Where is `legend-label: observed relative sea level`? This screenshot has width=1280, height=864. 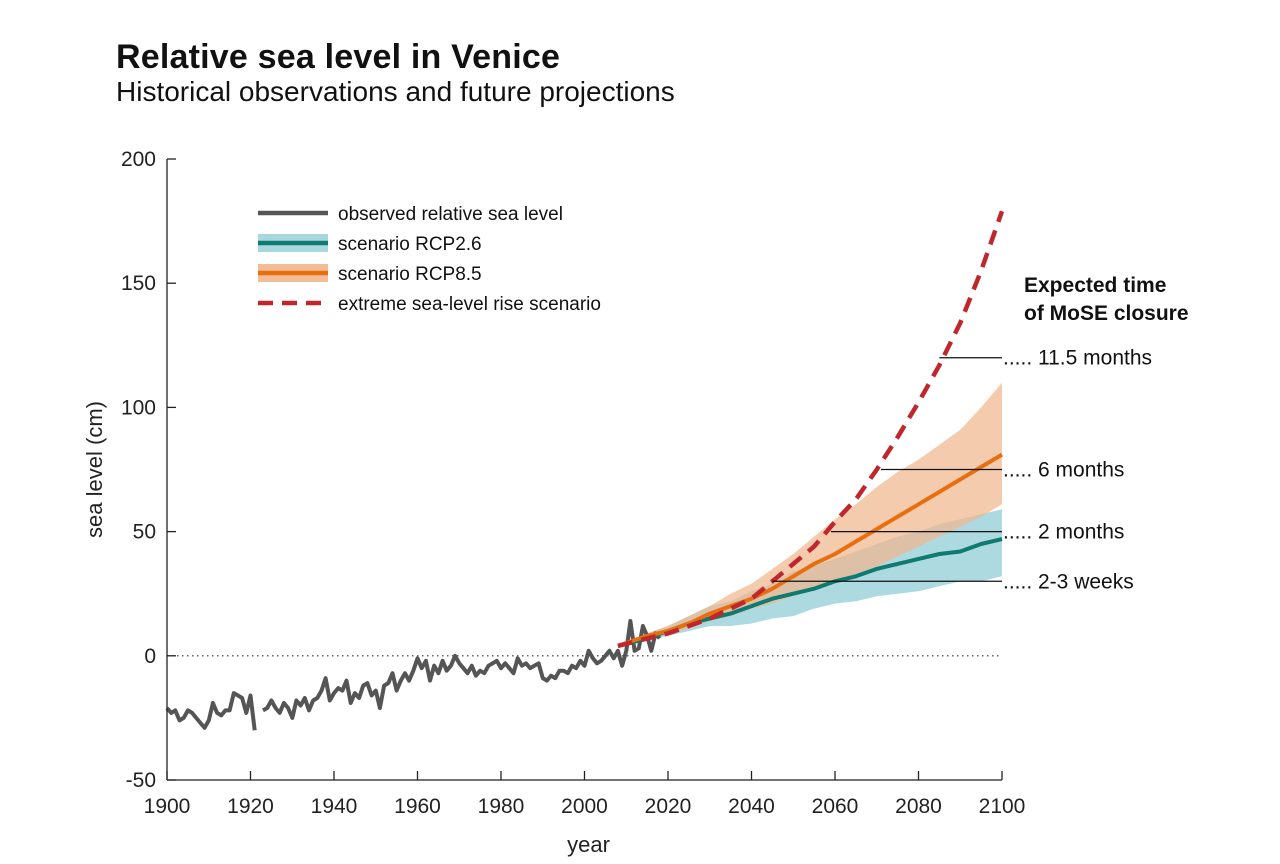 legend-label: observed relative sea level is located at coordinates (450, 214).